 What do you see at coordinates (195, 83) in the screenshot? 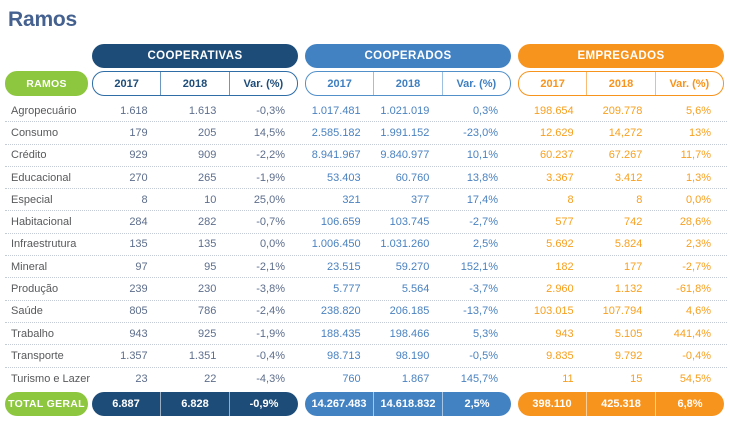
I see `subheader-box-cooperativas: 2017 2018 Var. (%)` at bounding box center [195, 83].